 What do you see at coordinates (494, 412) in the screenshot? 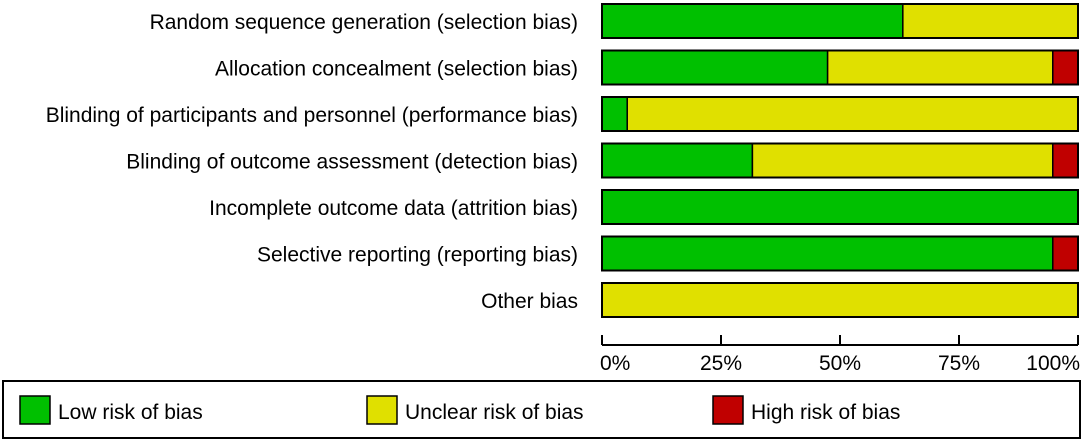
I see `legend-label-unclear-risk-of-bias: Unclear risk of bias` at bounding box center [494, 412].